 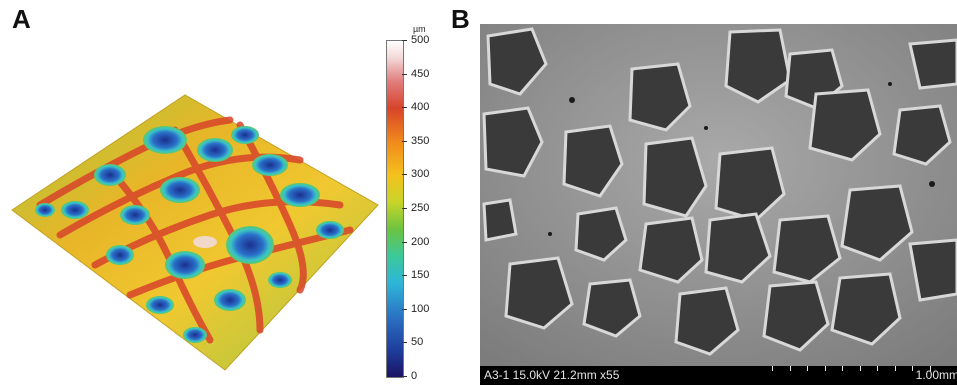 What do you see at coordinates (419, 29) in the screenshot?
I see `colorbar-unit: µm` at bounding box center [419, 29].